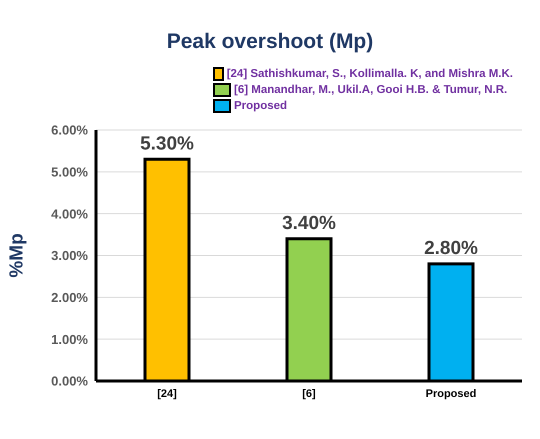  What do you see at coordinates (451, 248) in the screenshot?
I see `data-label: 2.80%` at bounding box center [451, 248].